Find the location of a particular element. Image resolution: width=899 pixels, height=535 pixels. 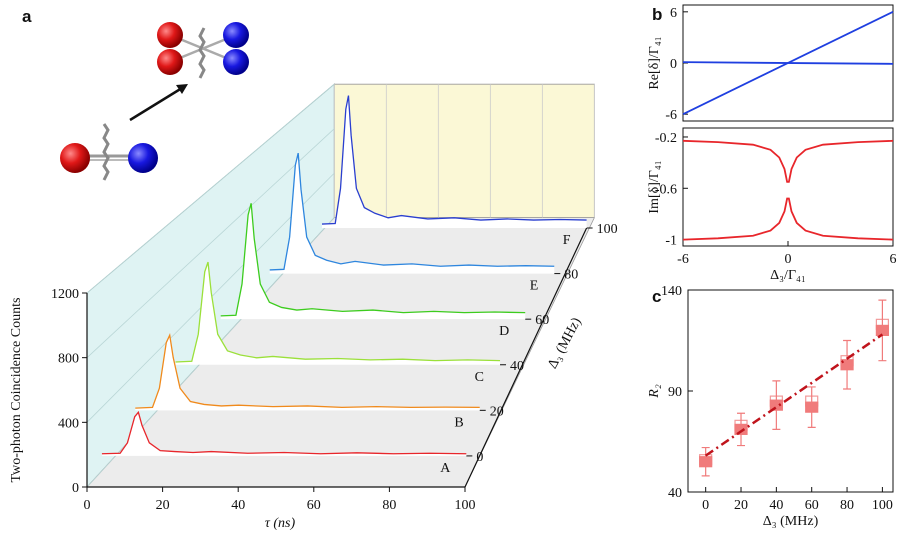

series-label: A is located at coordinates (445, 468).